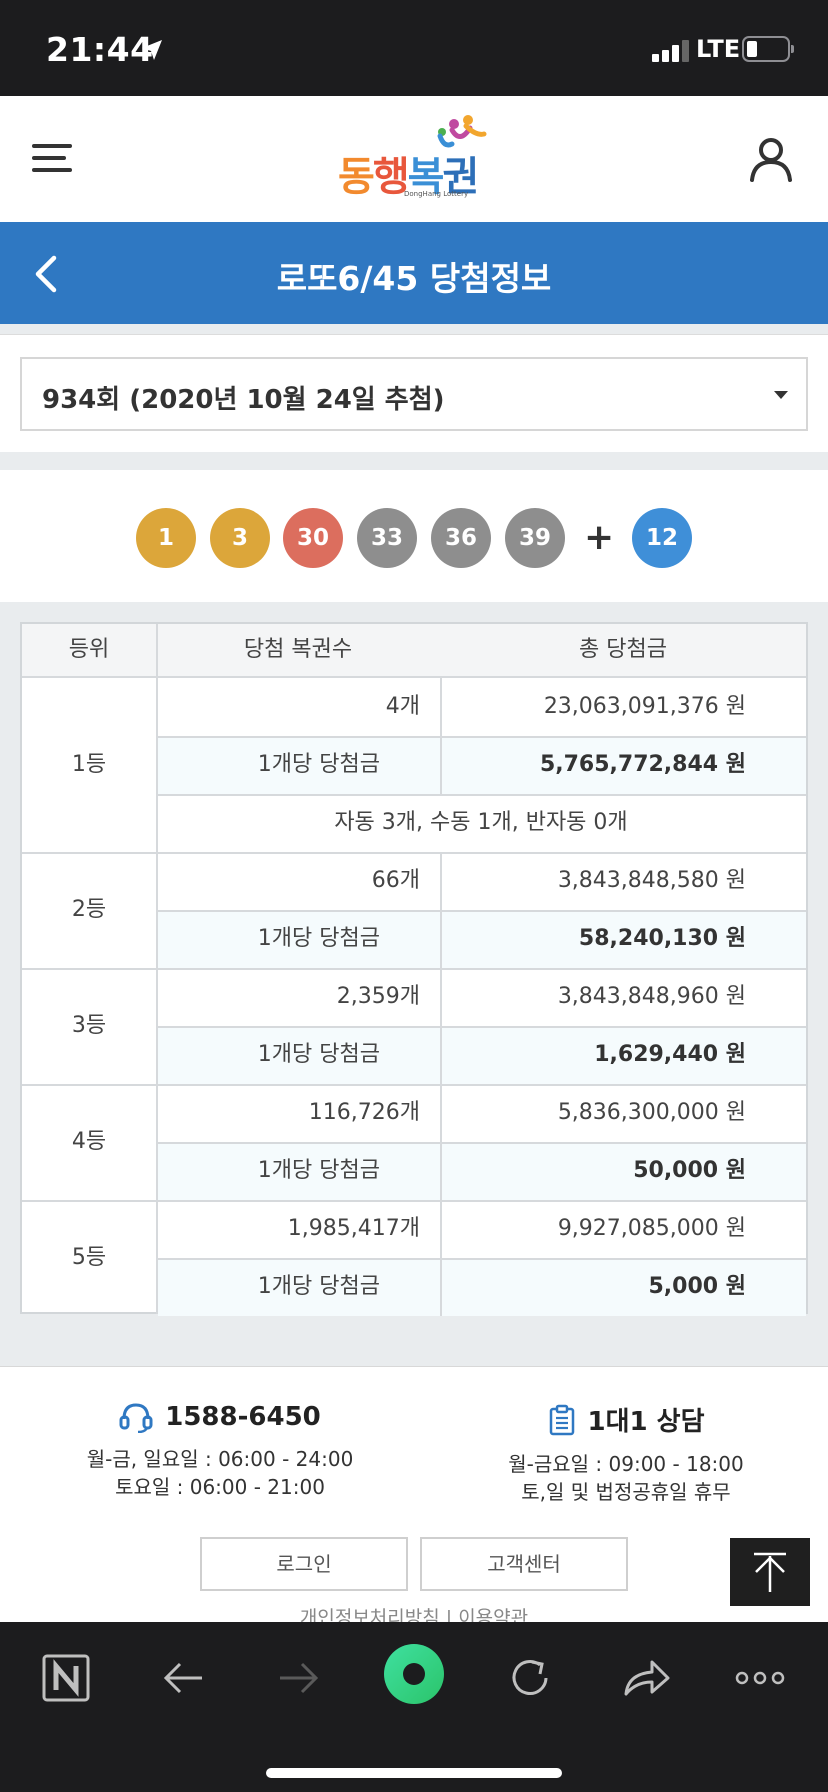 This screenshot has height=1792, width=828. Describe the element at coordinates (220, 1459) in the screenshot. I see `phone-hours-weekday: 월-금, 일요일 : 06:00 - 24:00` at that location.